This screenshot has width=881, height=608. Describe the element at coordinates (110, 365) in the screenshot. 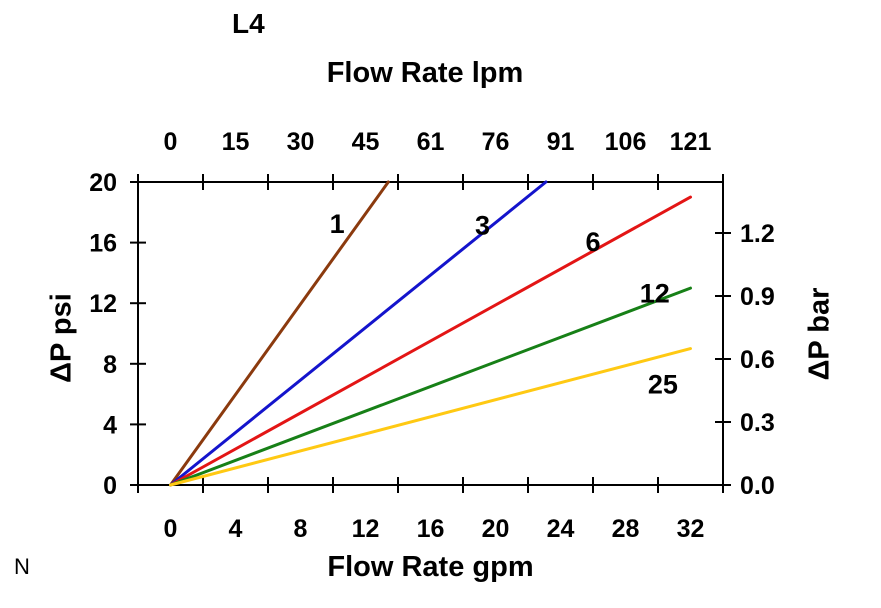

I see `left-tick-label: 8` at that location.